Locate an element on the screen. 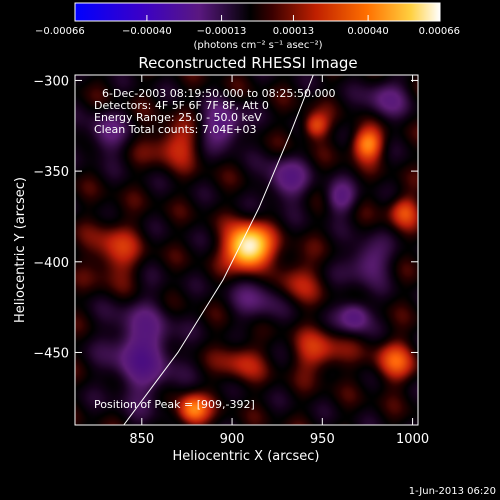 The image size is (500, 500). x-tick-label: 1000 is located at coordinates (412, 439).